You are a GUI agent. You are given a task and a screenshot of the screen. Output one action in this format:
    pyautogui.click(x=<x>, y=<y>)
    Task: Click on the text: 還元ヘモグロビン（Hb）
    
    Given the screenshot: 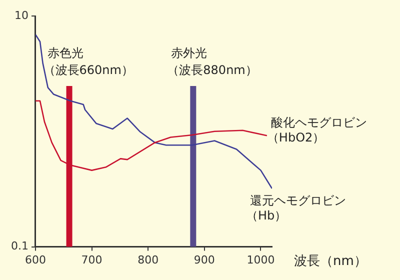 What is the action you would take?
    pyautogui.click(x=296, y=208)
    